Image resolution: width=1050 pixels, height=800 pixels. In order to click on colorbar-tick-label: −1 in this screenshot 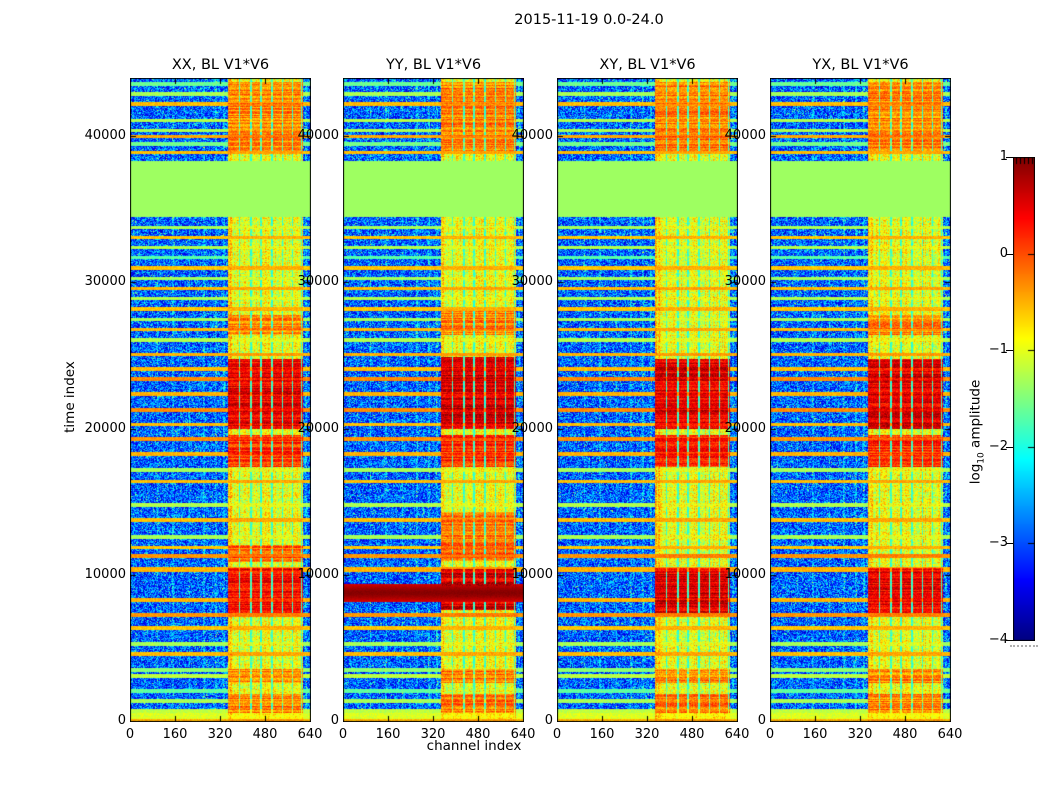, I will do `click(998, 350)`.